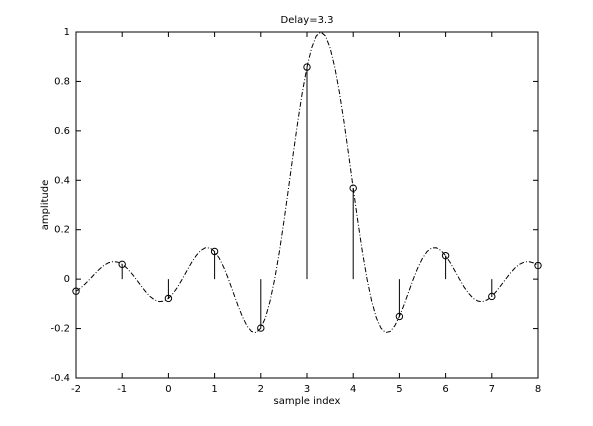  I want to click on x-axis-label: sample index, so click(307, 401).